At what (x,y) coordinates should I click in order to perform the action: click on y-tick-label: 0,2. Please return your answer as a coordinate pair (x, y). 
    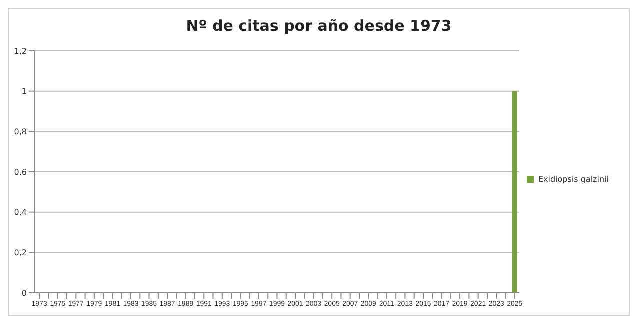
    Looking at the image, I should click on (20, 253).